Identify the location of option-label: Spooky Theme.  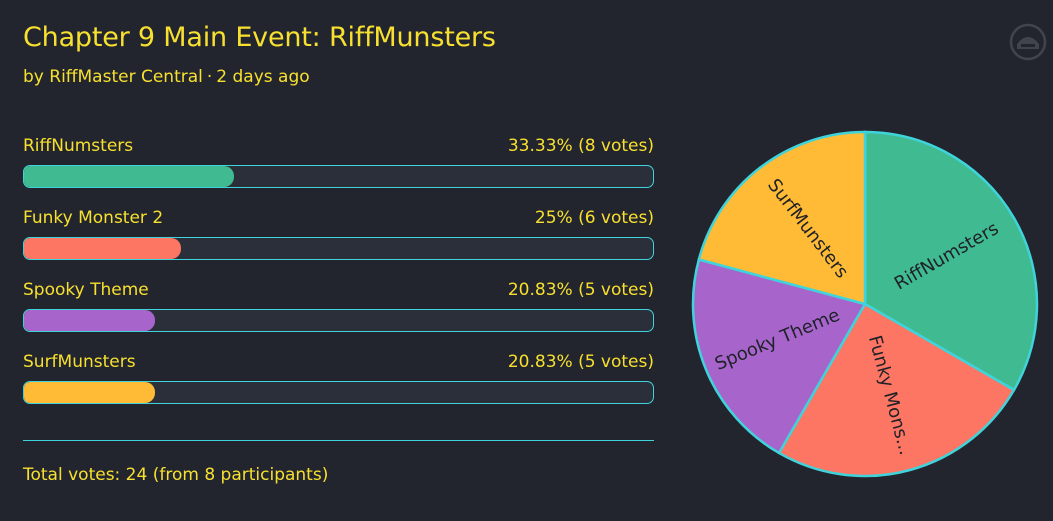
(86, 290).